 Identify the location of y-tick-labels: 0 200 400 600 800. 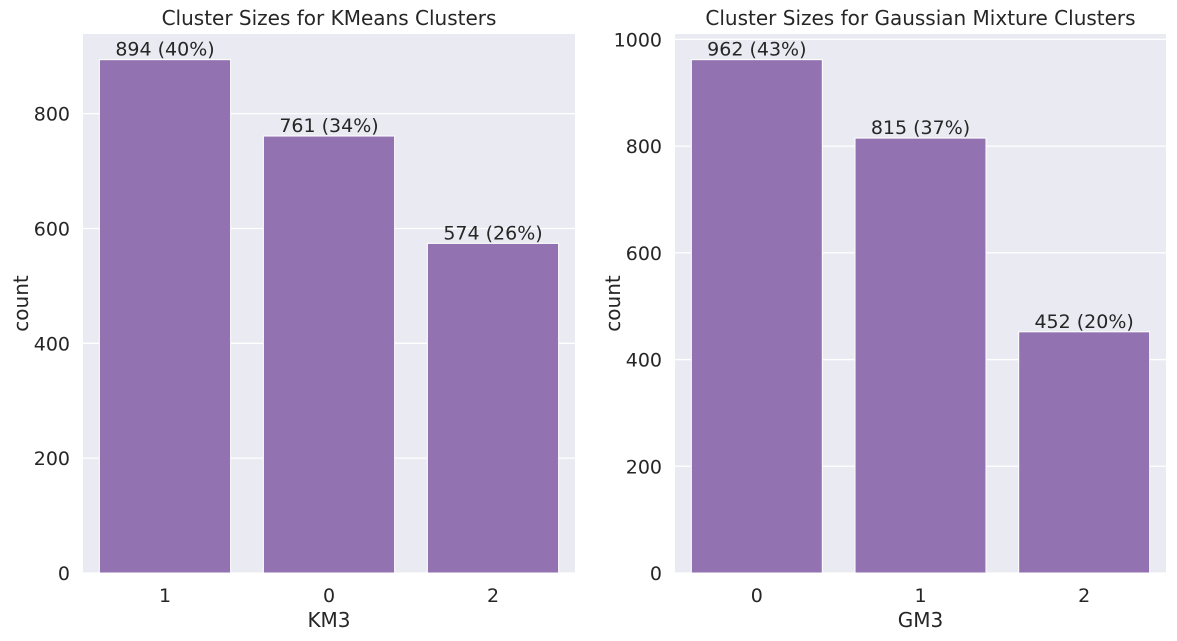
(52, 344).